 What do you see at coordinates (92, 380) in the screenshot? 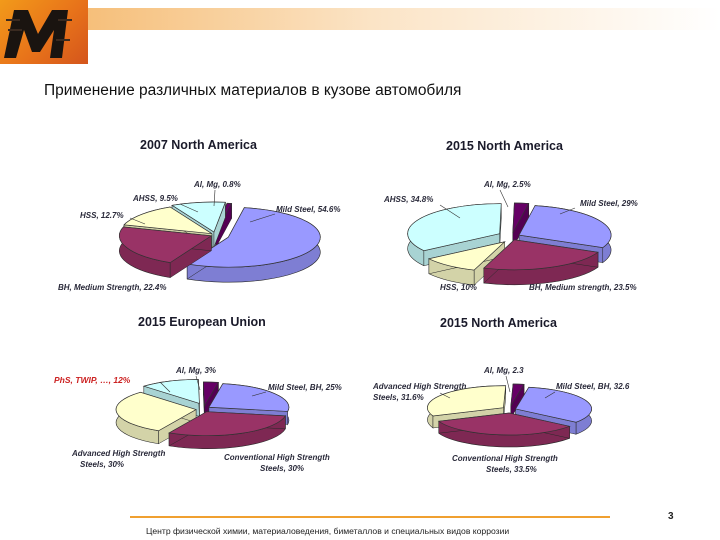
I see `chart-3-label-phs: PhS, TWIP, …, 12%` at bounding box center [92, 380].